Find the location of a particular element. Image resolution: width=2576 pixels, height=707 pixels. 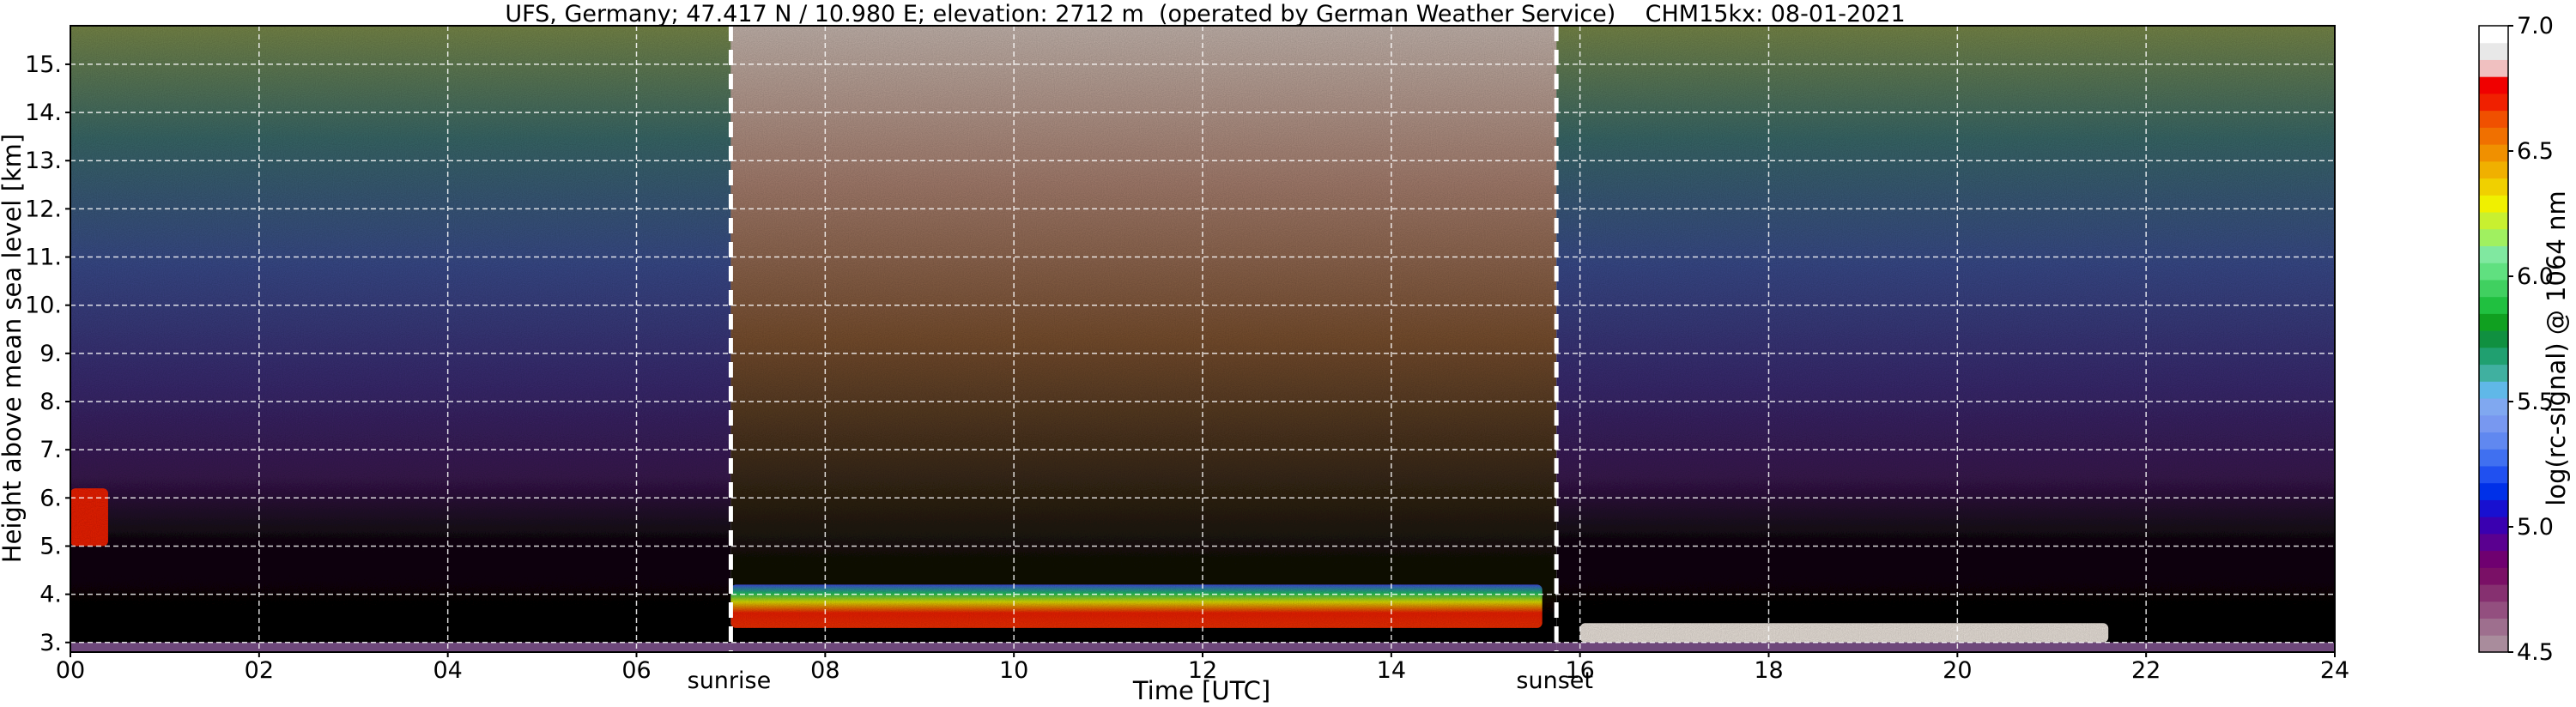

y-tick-label-13.: 13. is located at coordinates (43, 161).